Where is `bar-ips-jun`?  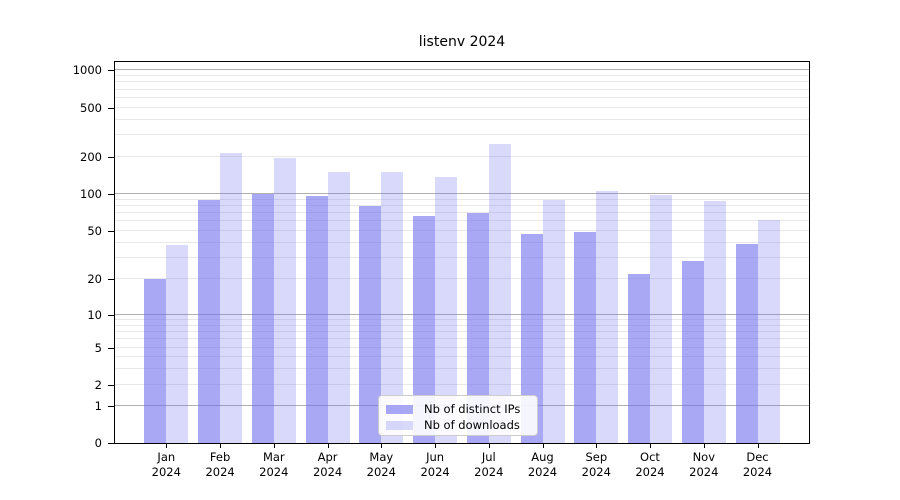 bar-ips-jun is located at coordinates (424, 329).